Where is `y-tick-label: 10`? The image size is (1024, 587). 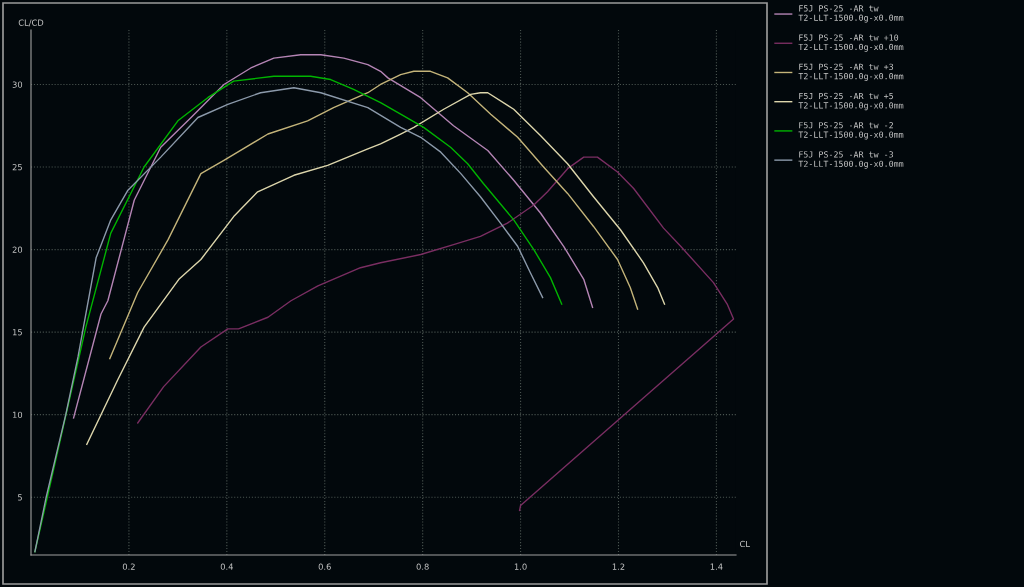 y-tick-label: 10 is located at coordinates (17, 414).